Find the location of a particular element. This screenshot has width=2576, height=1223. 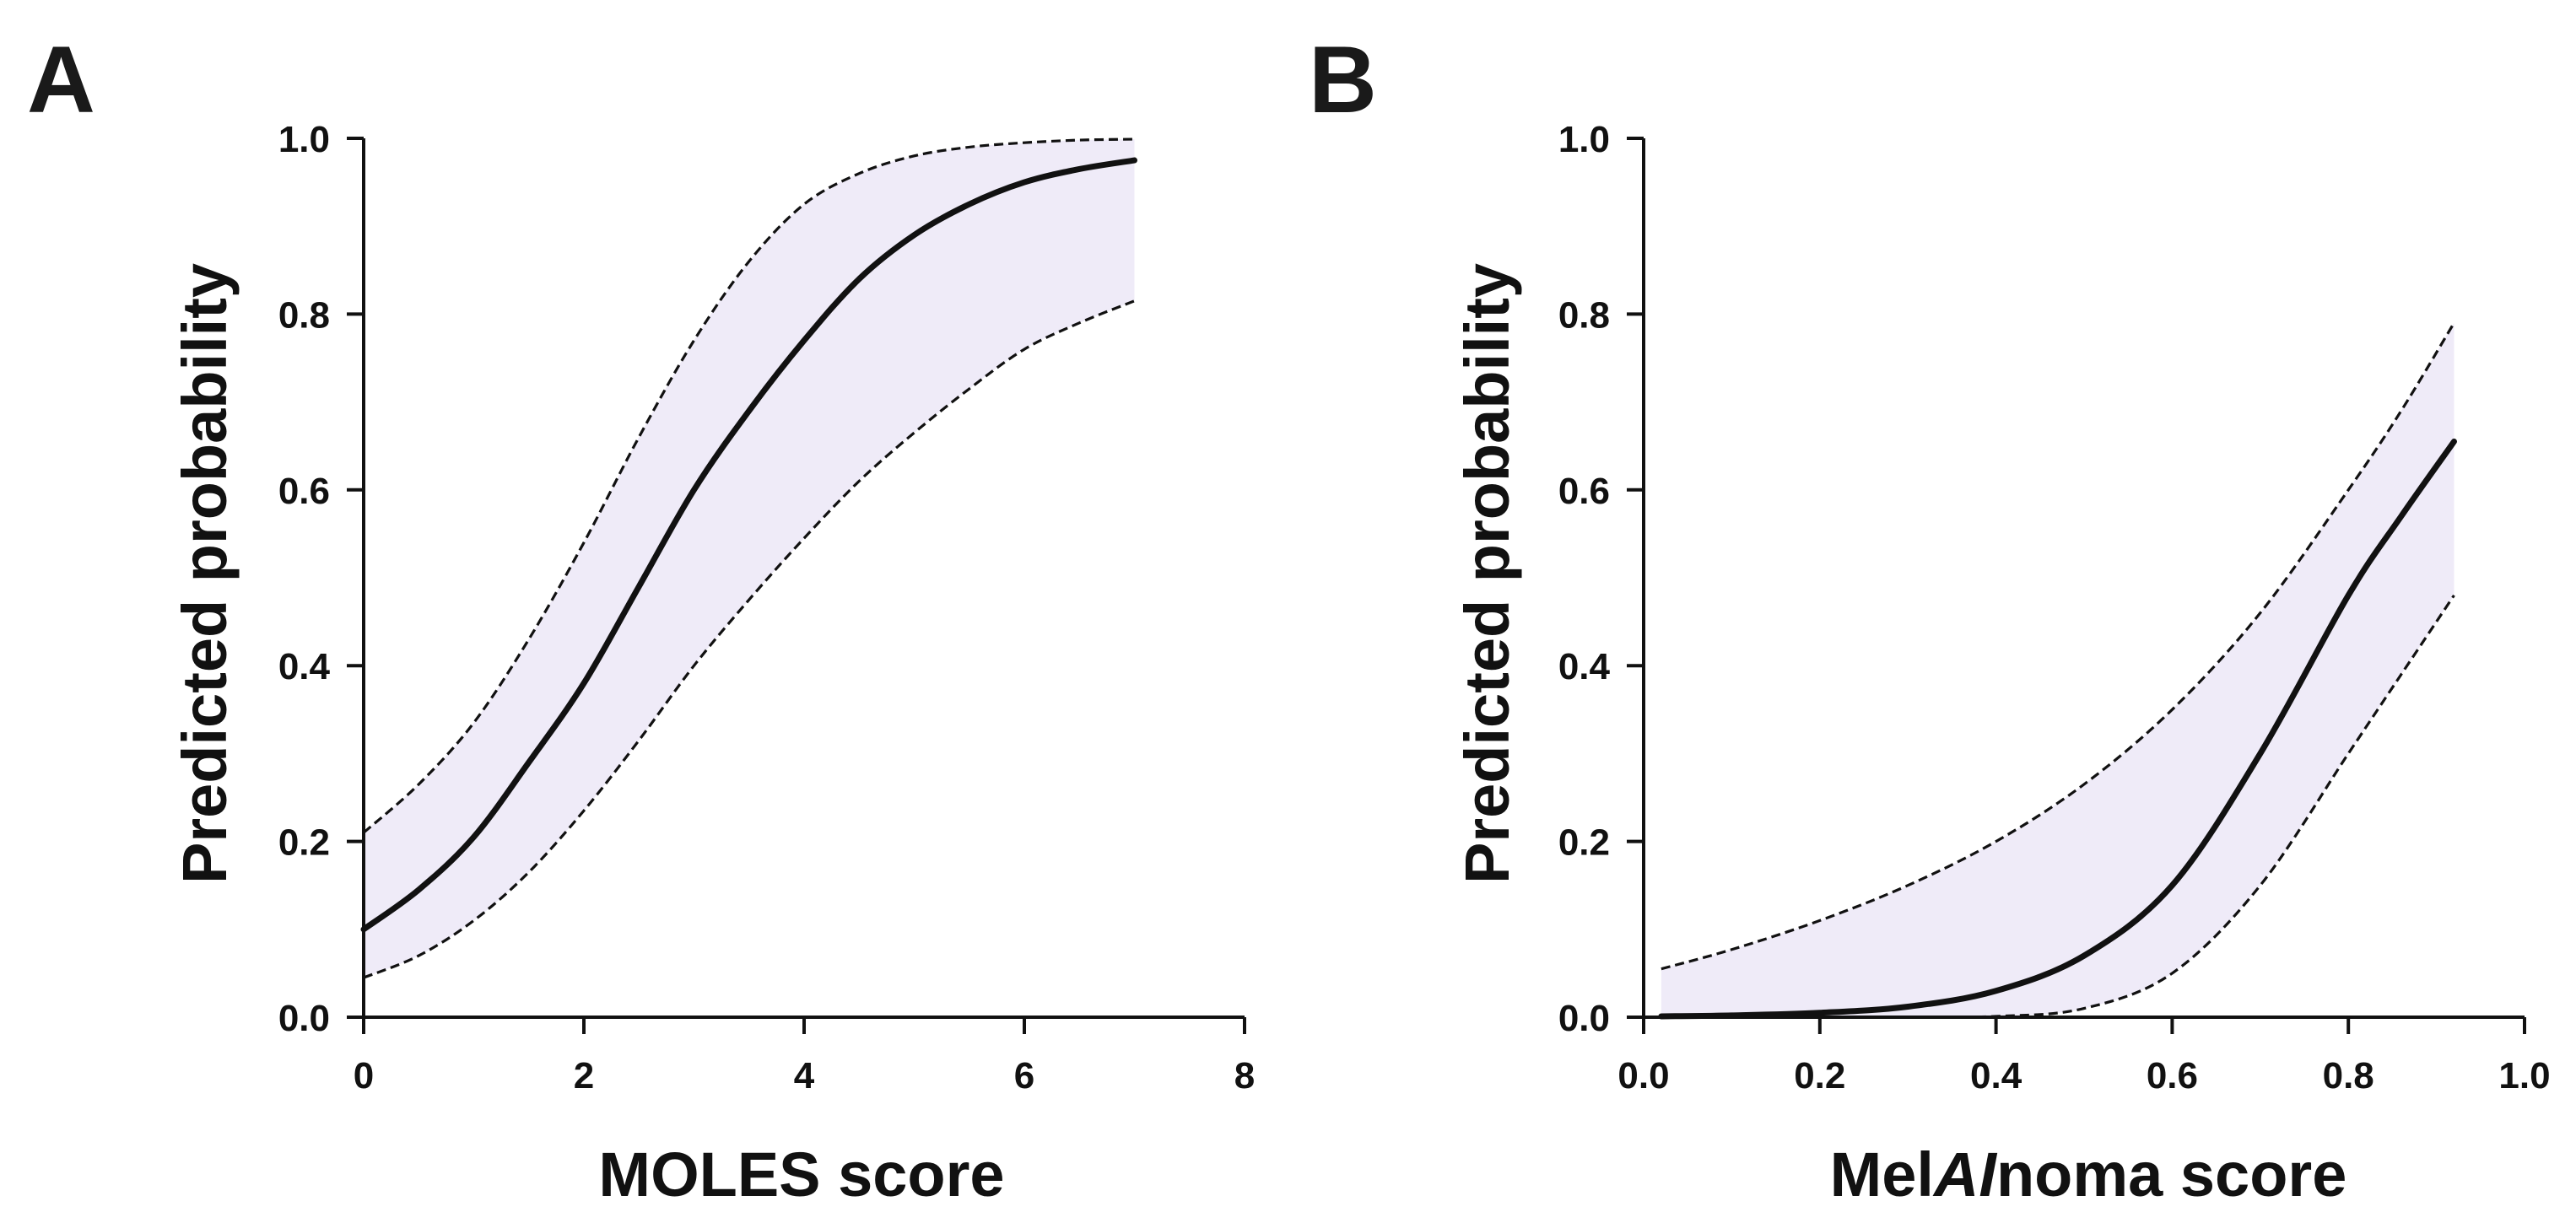

panel-b-y-tick-label: 0.2 is located at coordinates (1584, 843).